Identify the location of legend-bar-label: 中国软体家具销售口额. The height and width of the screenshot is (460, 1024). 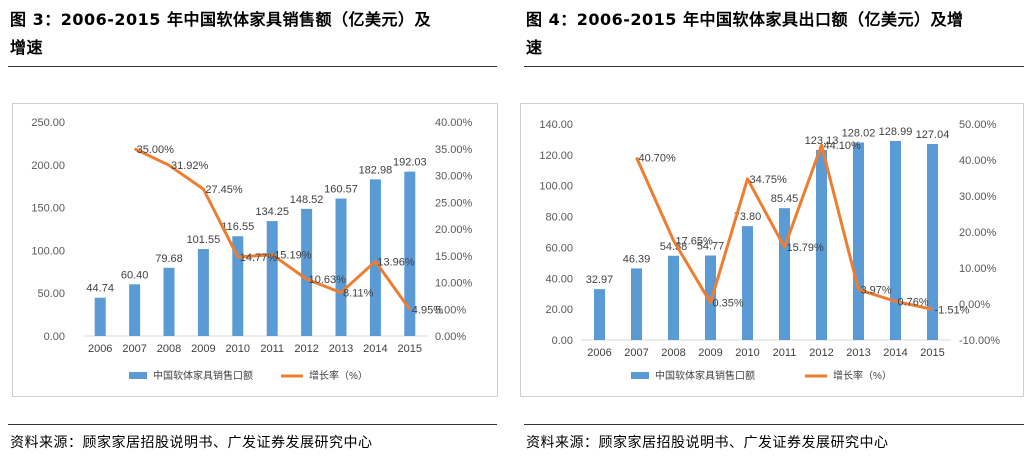
(203, 375).